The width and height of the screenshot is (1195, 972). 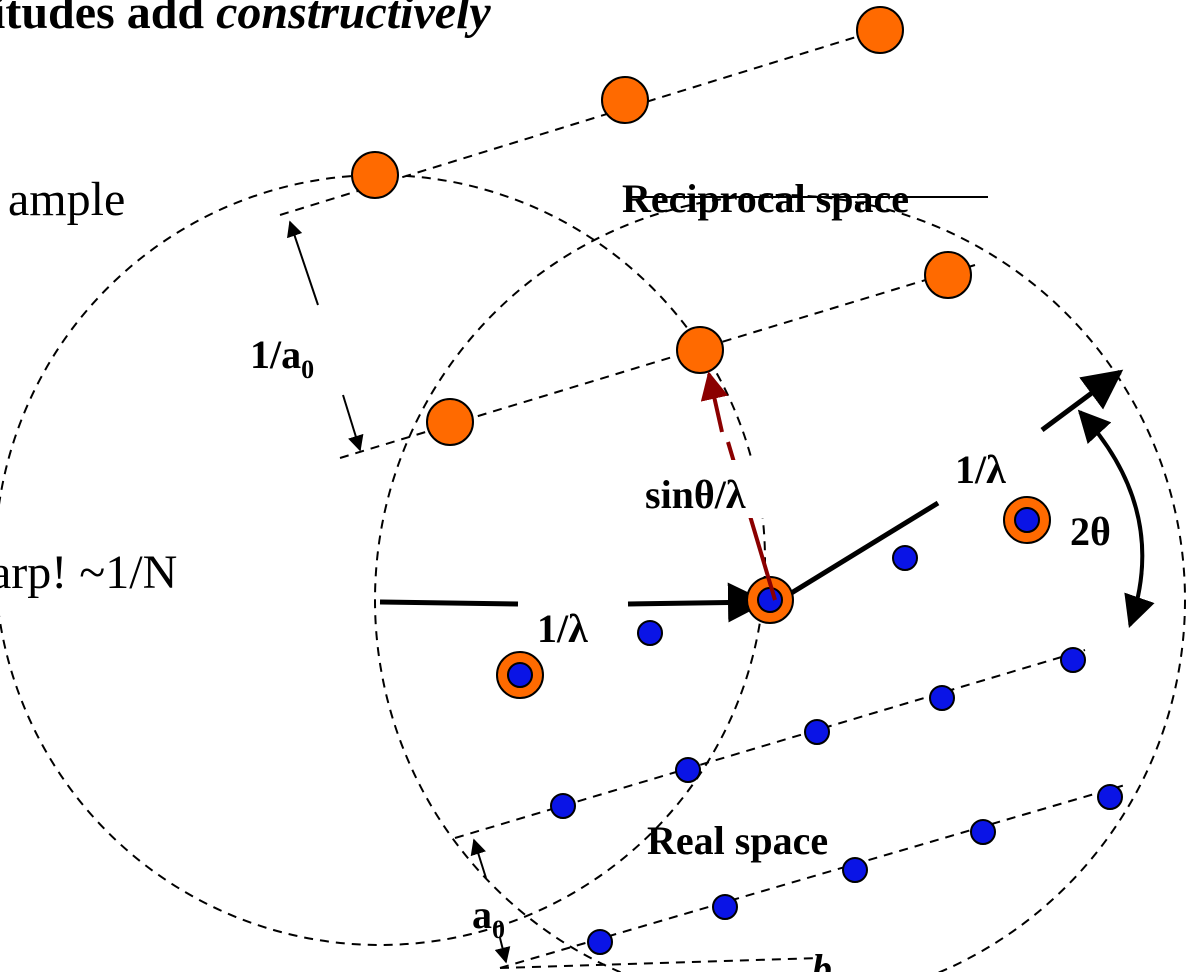 I want to click on two-theta-label: 2θ, so click(x=1090, y=531).